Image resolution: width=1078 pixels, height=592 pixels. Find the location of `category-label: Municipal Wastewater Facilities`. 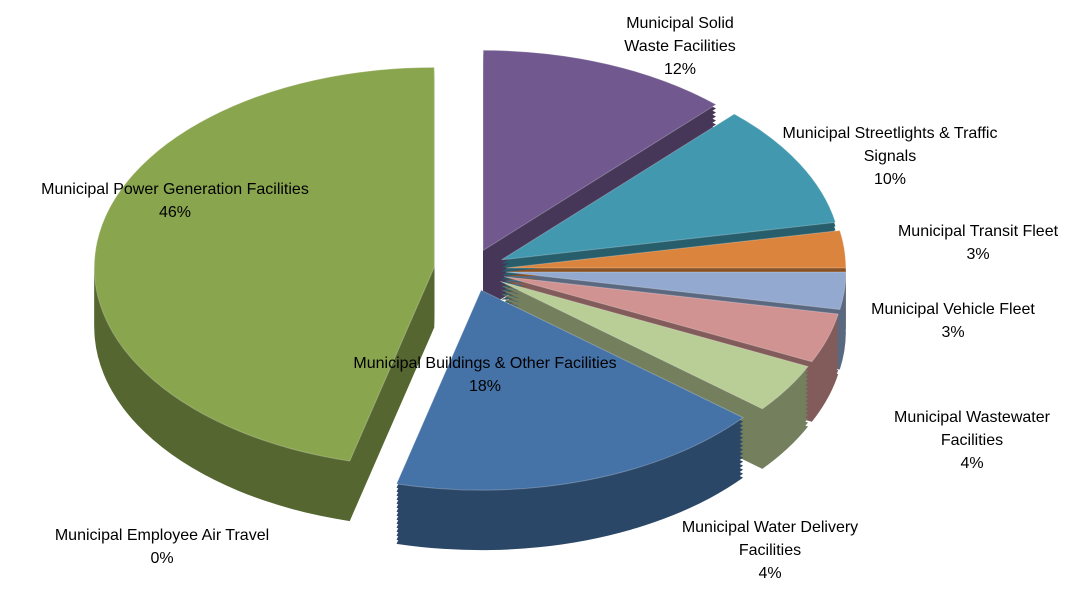

category-label: Municipal Wastewater Facilities is located at coordinates (972, 429).